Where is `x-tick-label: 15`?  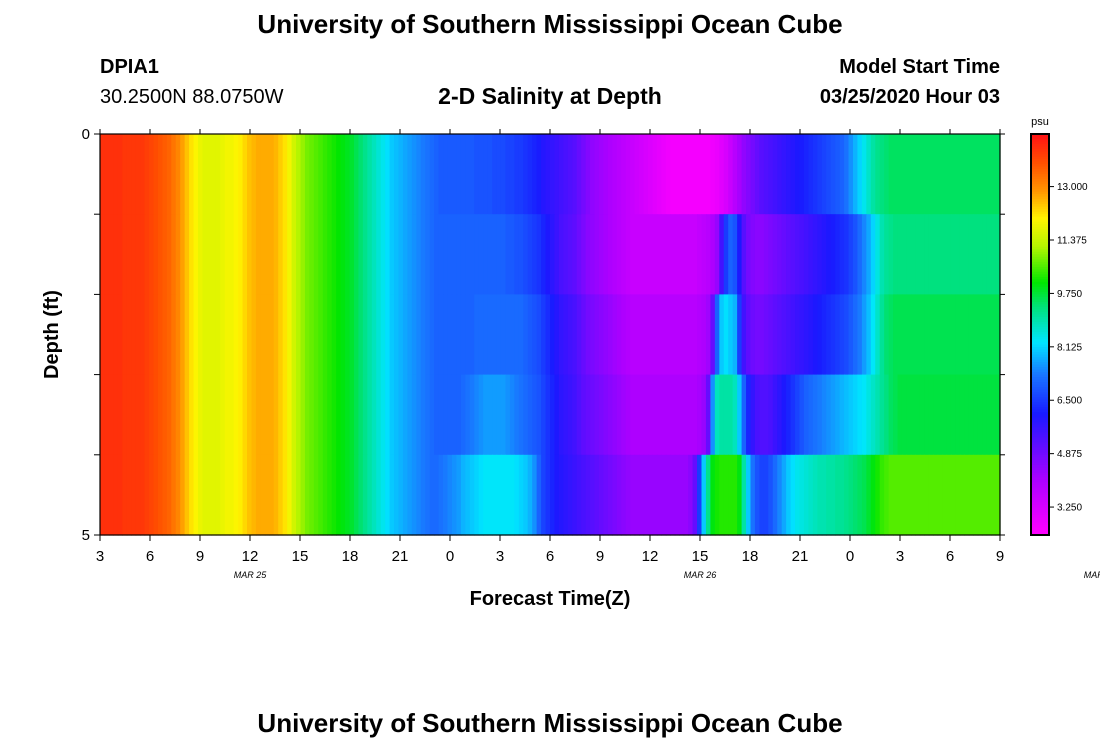 x-tick-label: 15 is located at coordinates (300, 556).